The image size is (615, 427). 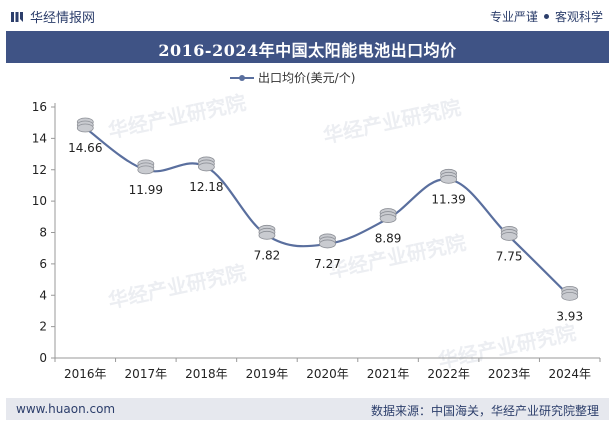 I want to click on legend-marker-icon, so click(x=242, y=78).